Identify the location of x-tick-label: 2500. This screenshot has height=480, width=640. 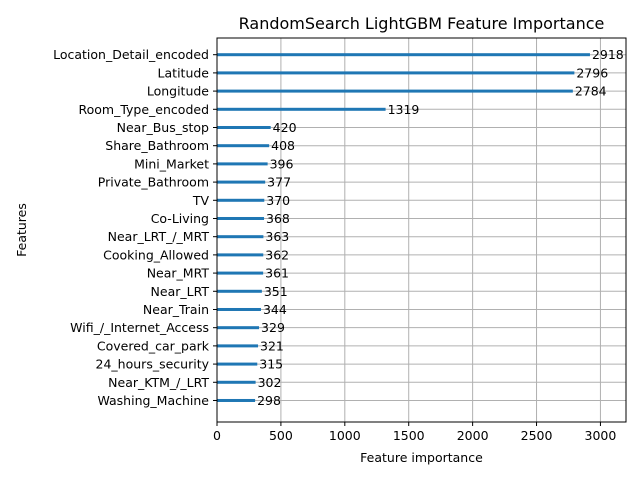
(537, 435).